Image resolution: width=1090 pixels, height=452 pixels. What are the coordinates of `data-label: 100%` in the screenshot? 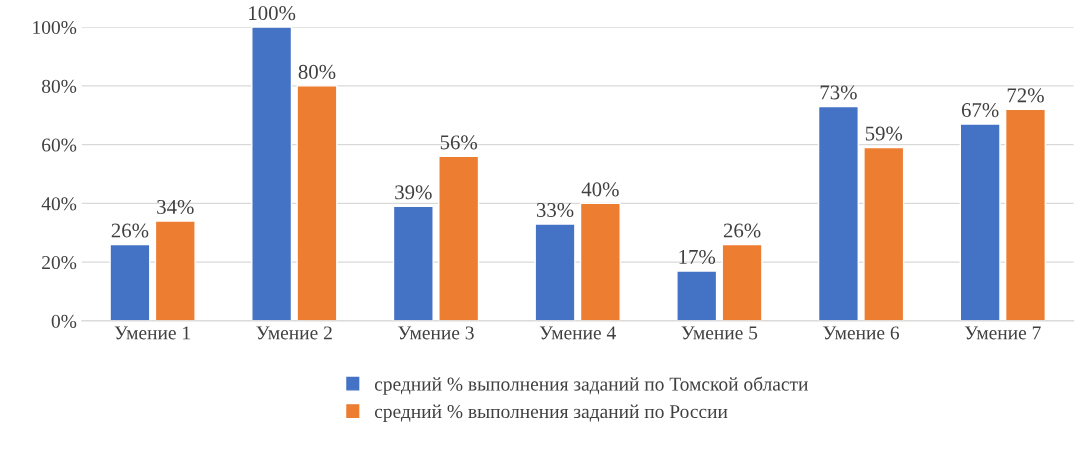 It's located at (272, 13).